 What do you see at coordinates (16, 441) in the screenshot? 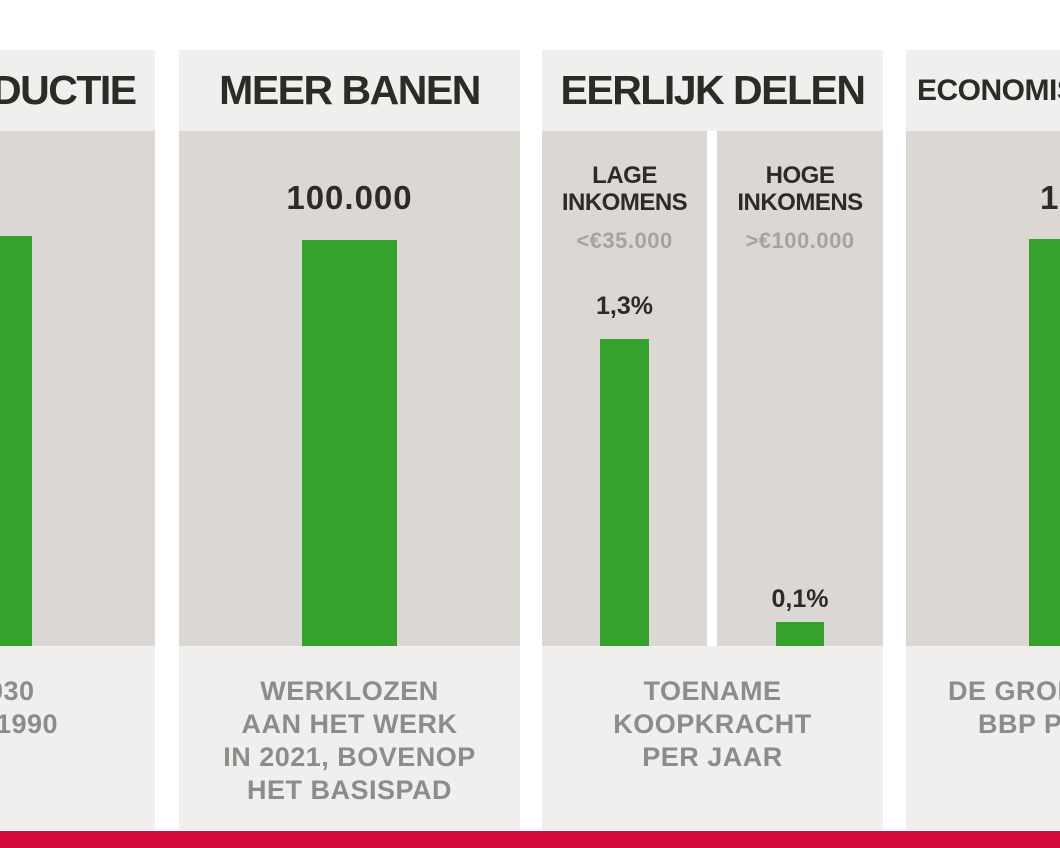
I see `panel-reductie-bar` at bounding box center [16, 441].